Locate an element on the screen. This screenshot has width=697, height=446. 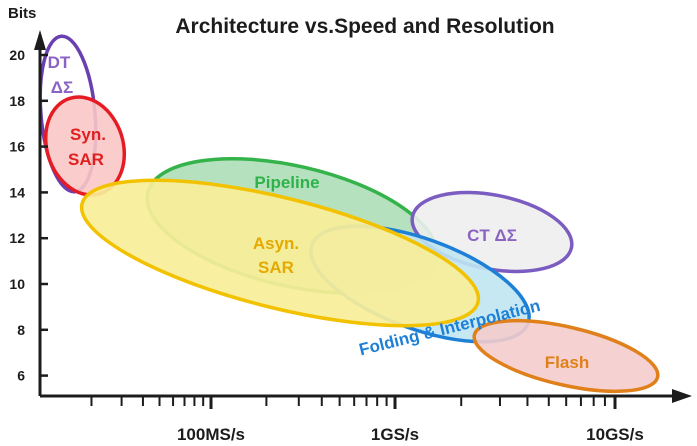
x-tick-label: 10GS/s is located at coordinates (615, 434).